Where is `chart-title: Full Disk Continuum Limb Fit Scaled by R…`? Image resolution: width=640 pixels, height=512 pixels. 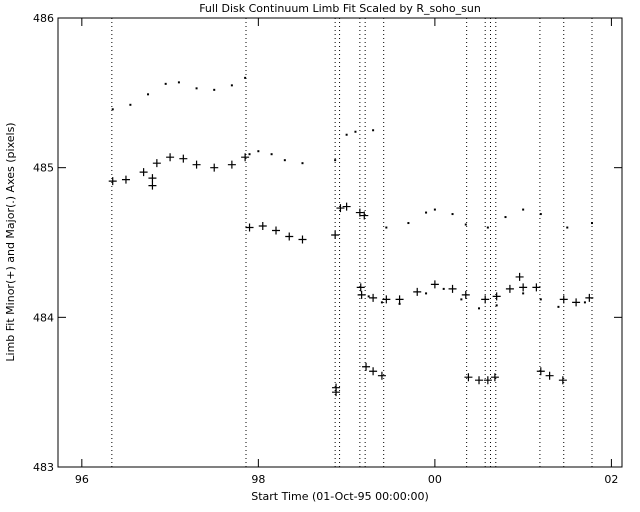
chart-title: Full Disk Continuum Limb Fit Scaled by R… is located at coordinates (340, 8).